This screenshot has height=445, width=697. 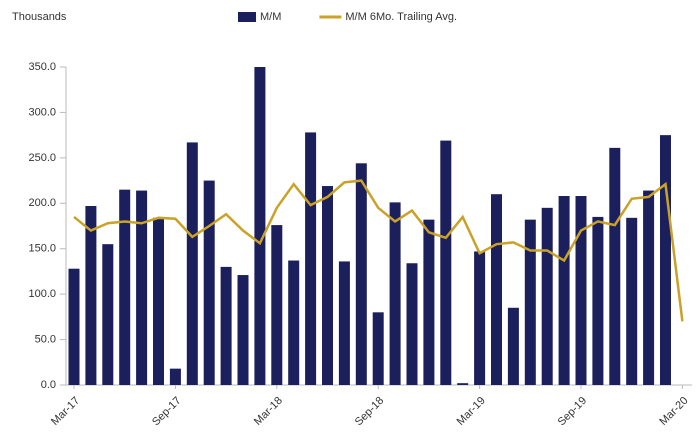 What do you see at coordinates (401, 17) in the screenshot?
I see `legend-label: M/M 6Mo. Trailing Avg.` at bounding box center [401, 17].